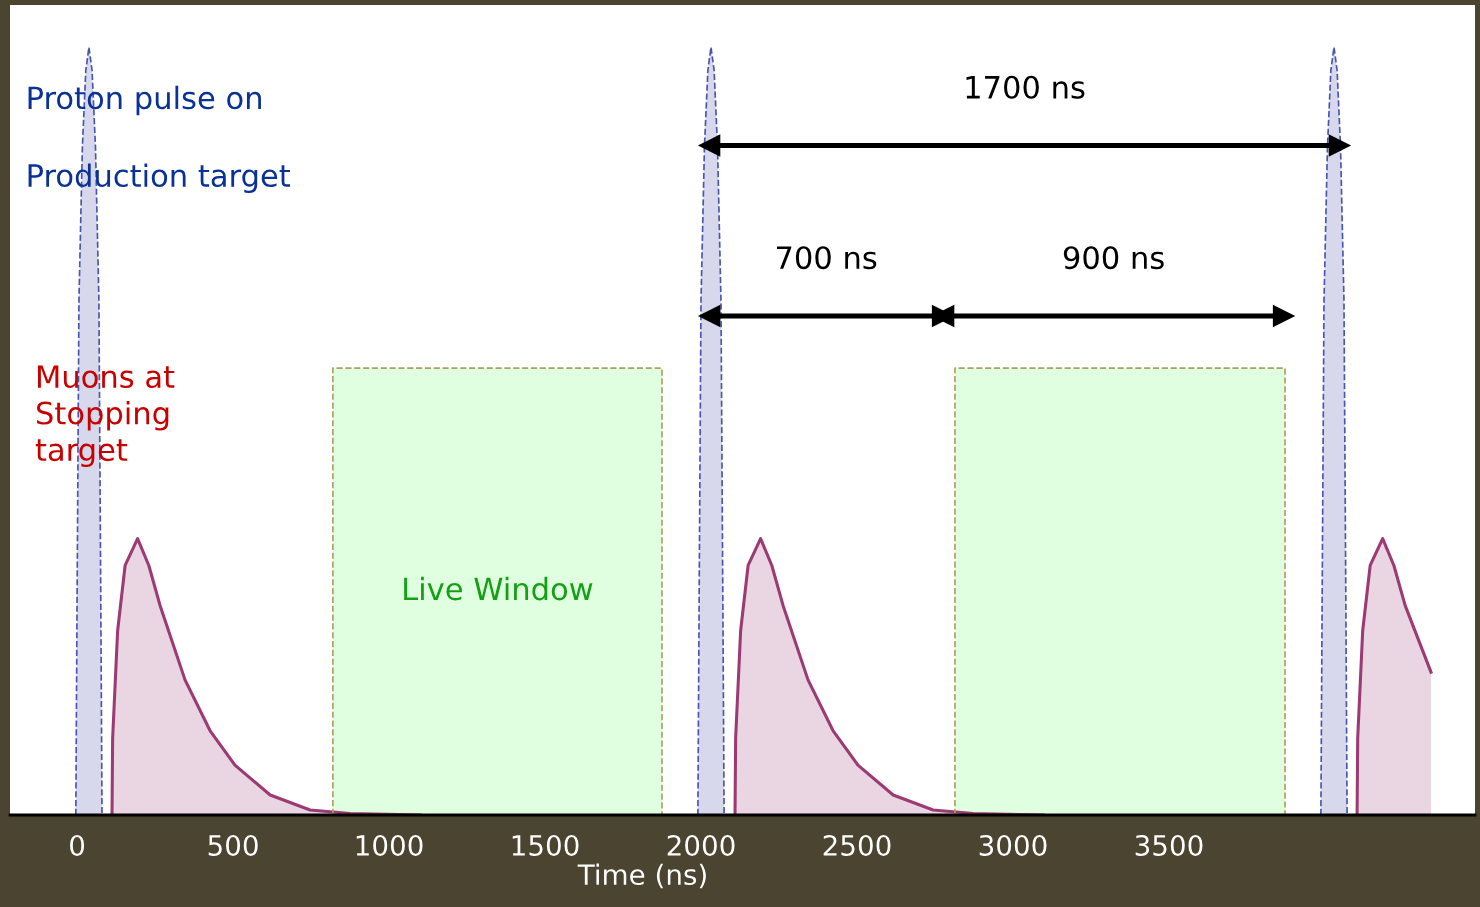 Image resolution: width=1480 pixels, height=907 pixels. Describe the element at coordinates (641, 876) in the screenshot. I see `x-axis-title: Time (ns)` at that location.